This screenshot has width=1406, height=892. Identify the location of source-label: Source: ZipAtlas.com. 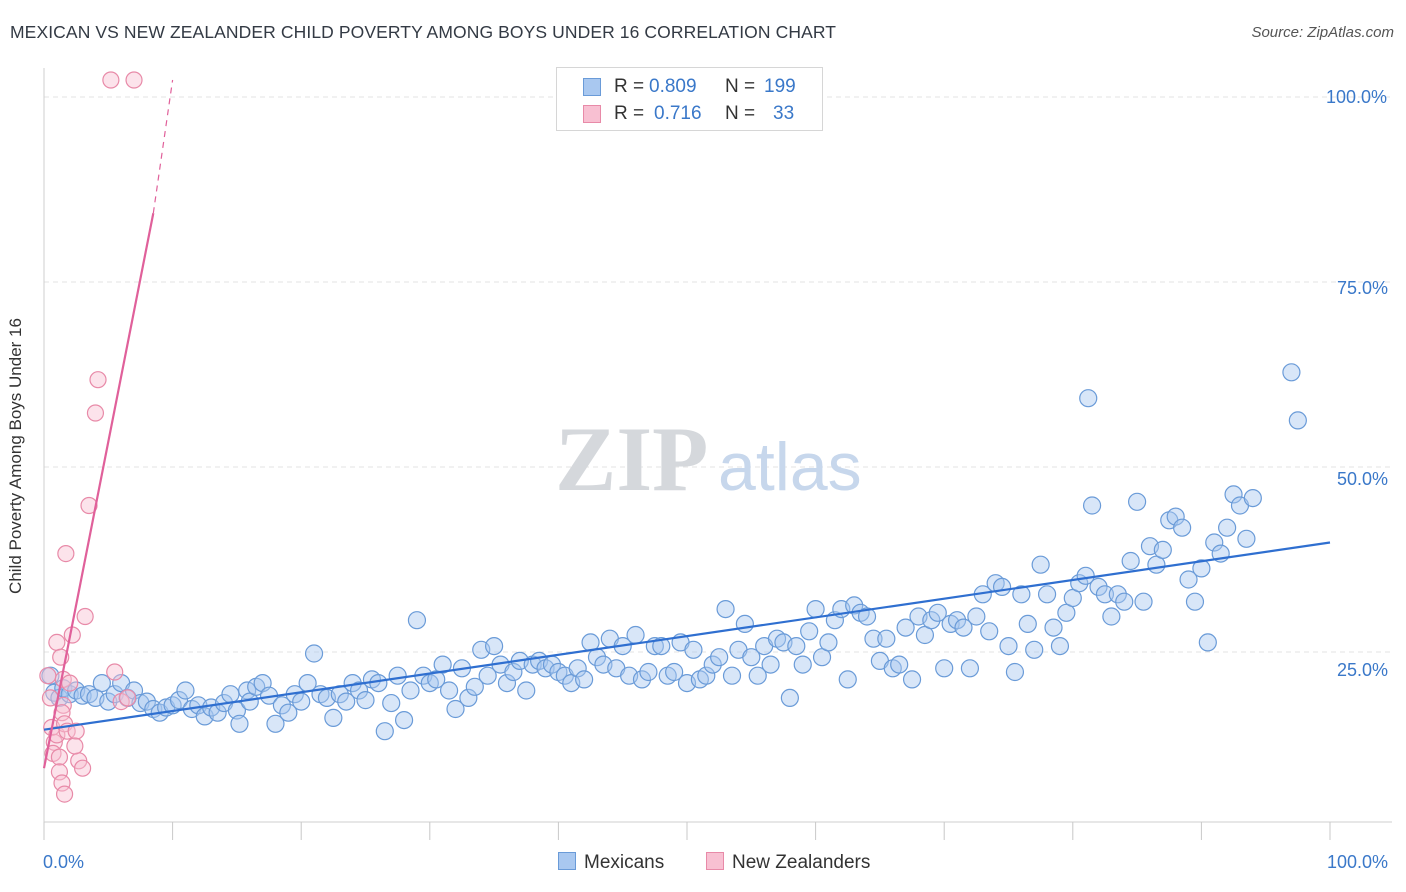
(1322, 32).